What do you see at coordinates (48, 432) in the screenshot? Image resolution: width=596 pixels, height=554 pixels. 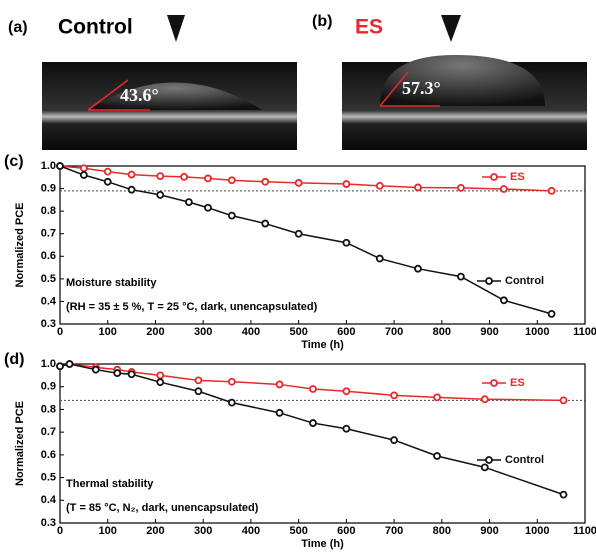 I see `y-tick-label: 0.7` at bounding box center [48, 432].